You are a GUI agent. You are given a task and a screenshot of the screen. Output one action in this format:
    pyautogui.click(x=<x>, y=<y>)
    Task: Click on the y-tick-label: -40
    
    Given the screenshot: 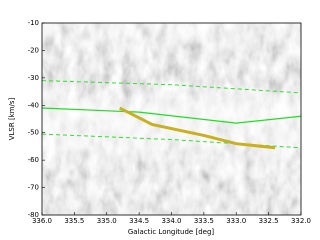 What is the action you would take?
    pyautogui.click(x=33, y=105)
    